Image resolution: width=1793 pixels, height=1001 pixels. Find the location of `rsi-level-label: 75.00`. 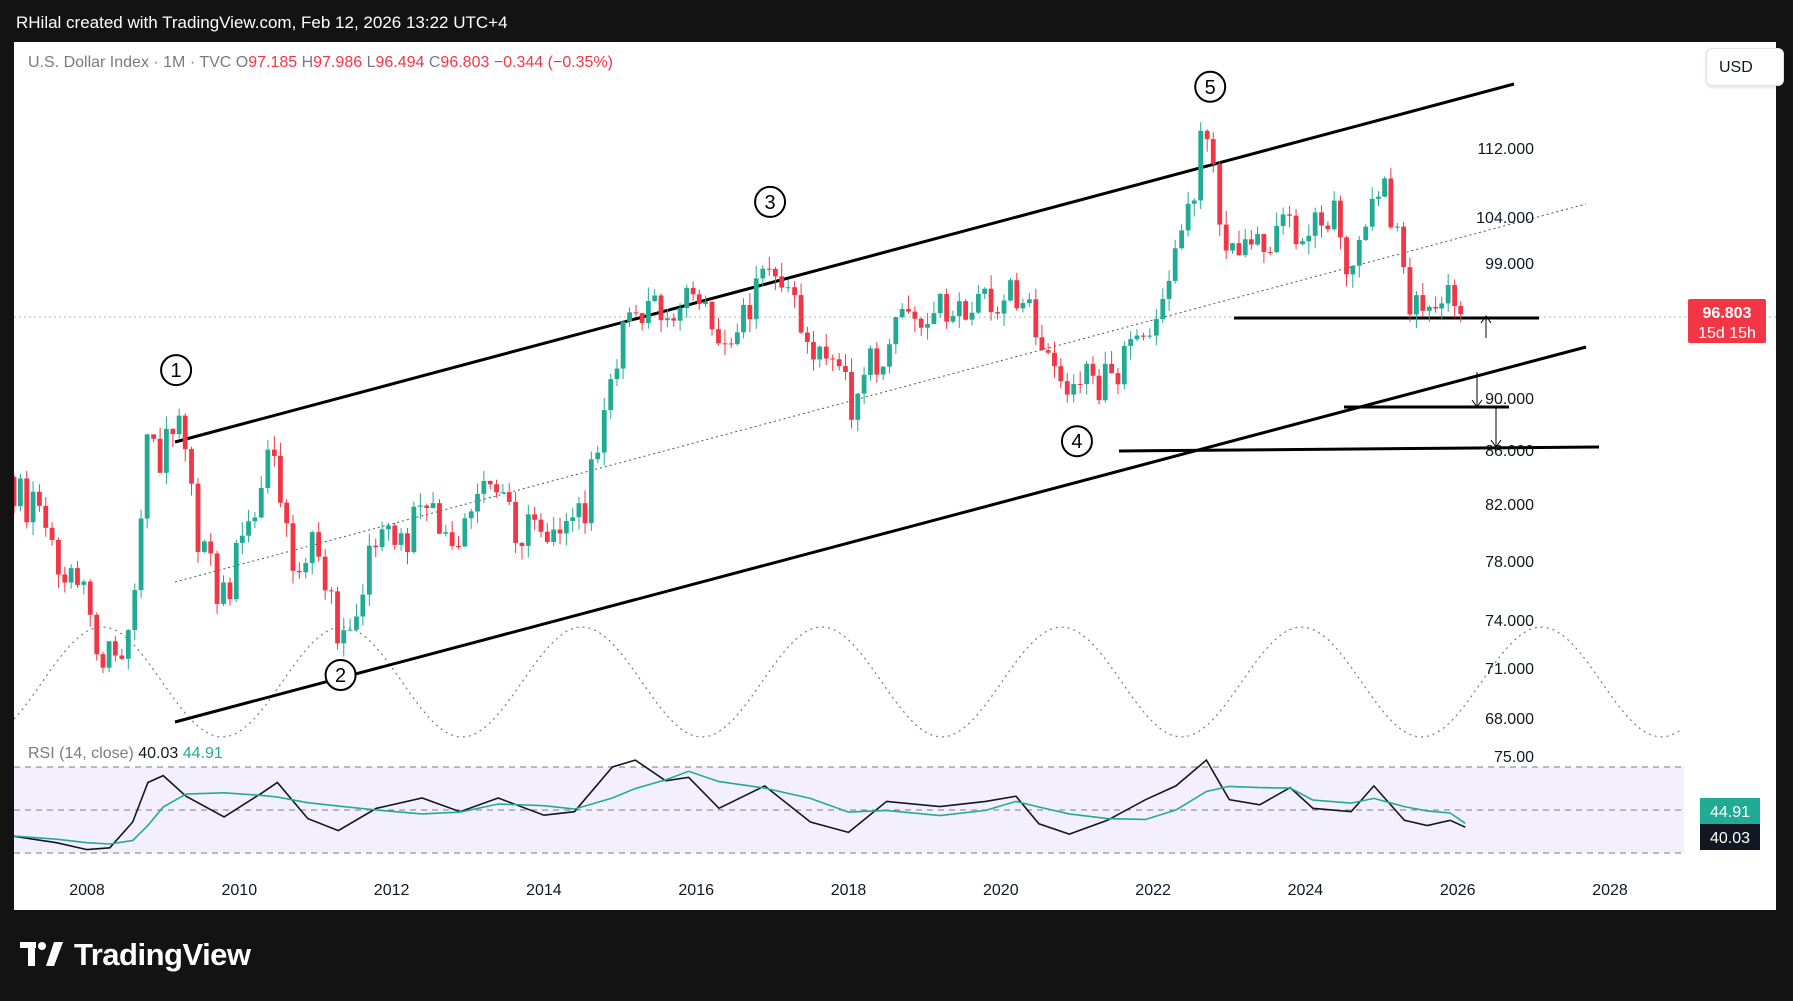

rsi-level-label: 75.00 is located at coordinates (1514, 757).